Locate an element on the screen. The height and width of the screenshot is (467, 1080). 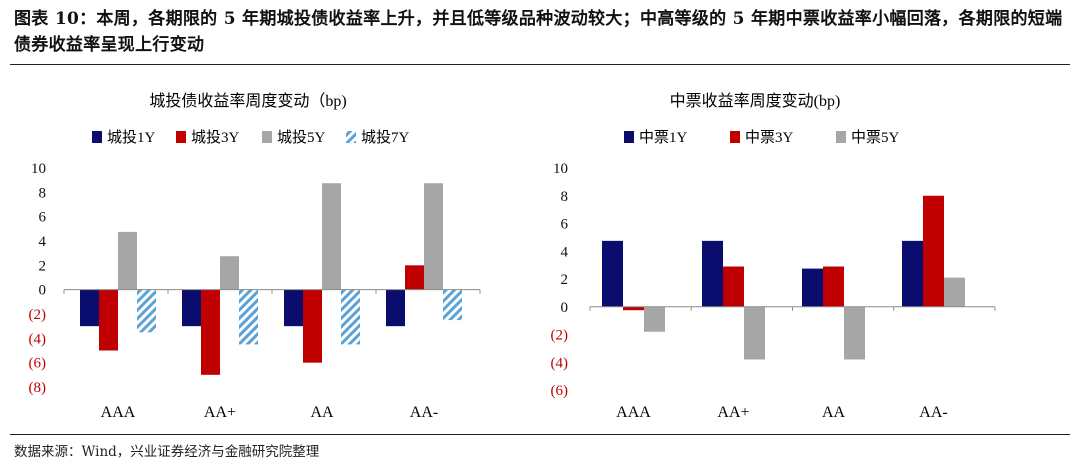
legend-label: 城投1Y is located at coordinates (131, 137).